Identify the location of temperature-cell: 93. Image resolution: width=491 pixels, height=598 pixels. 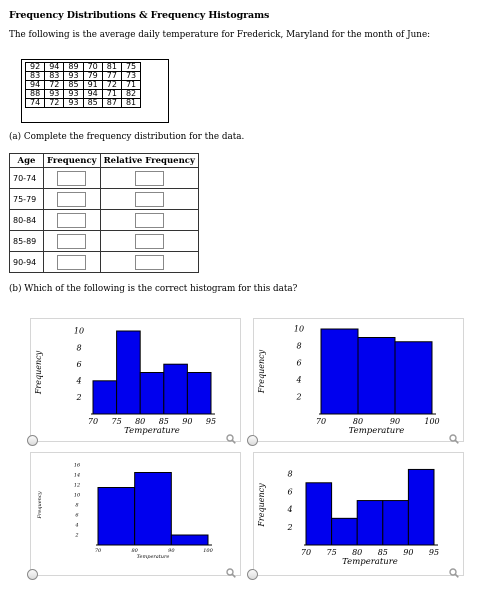
(73, 103).